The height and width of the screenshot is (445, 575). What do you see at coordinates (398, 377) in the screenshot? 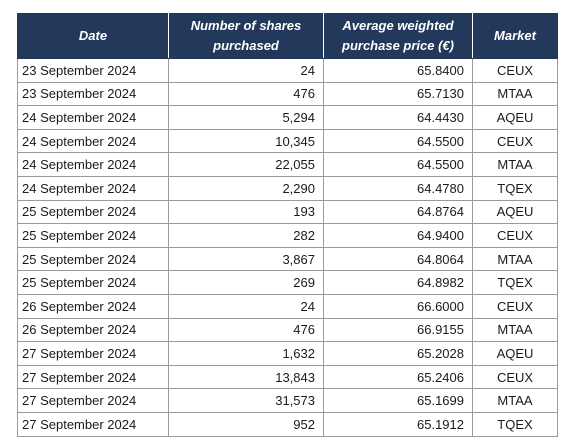
I see `cell-average-price: 65.2406` at bounding box center [398, 377].